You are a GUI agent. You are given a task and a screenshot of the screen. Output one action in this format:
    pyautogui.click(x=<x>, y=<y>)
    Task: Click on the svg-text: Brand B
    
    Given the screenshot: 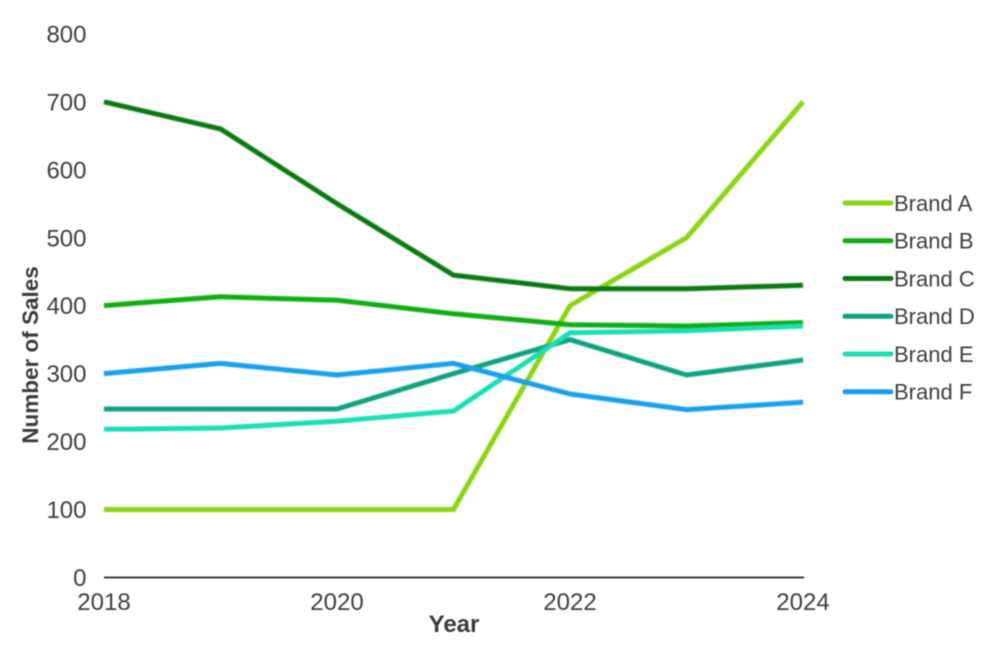 What is the action you would take?
    pyautogui.click(x=934, y=241)
    